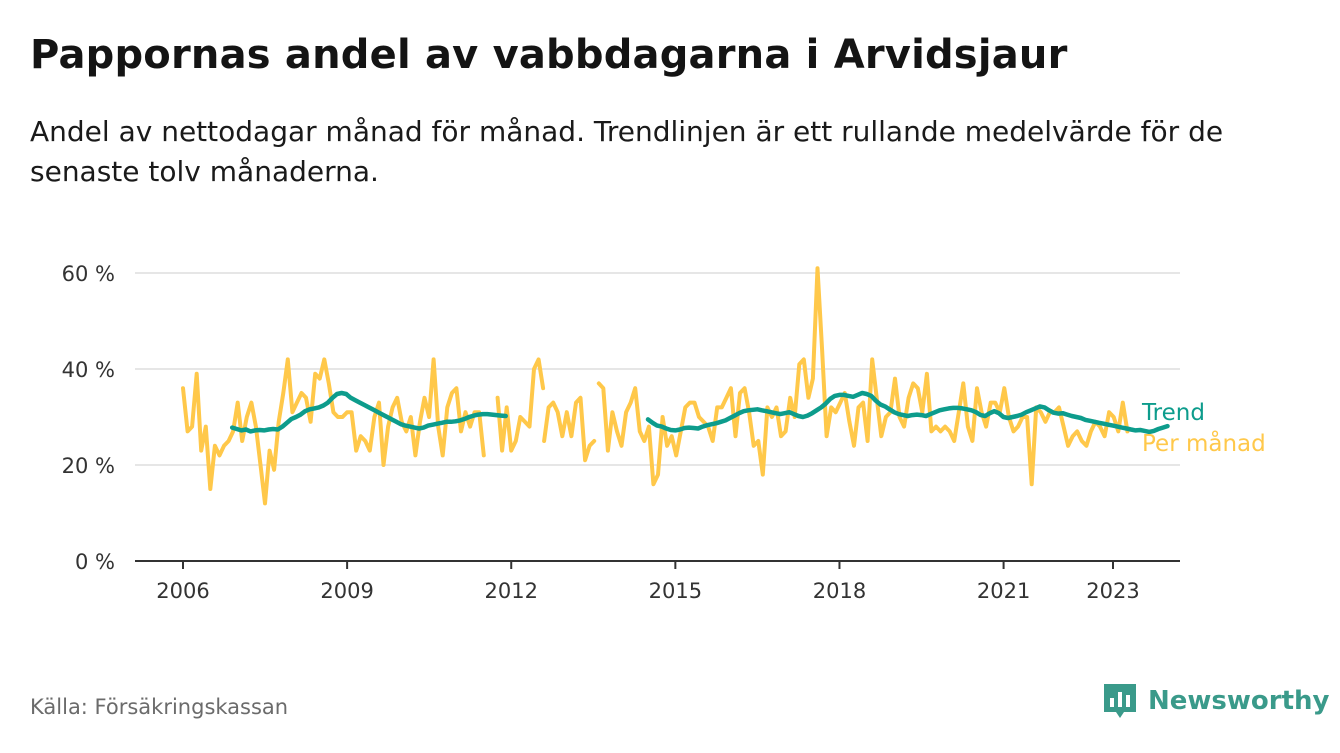  Describe the element at coordinates (675, 591) in the screenshot. I see `x-tick-label: 2015` at that location.